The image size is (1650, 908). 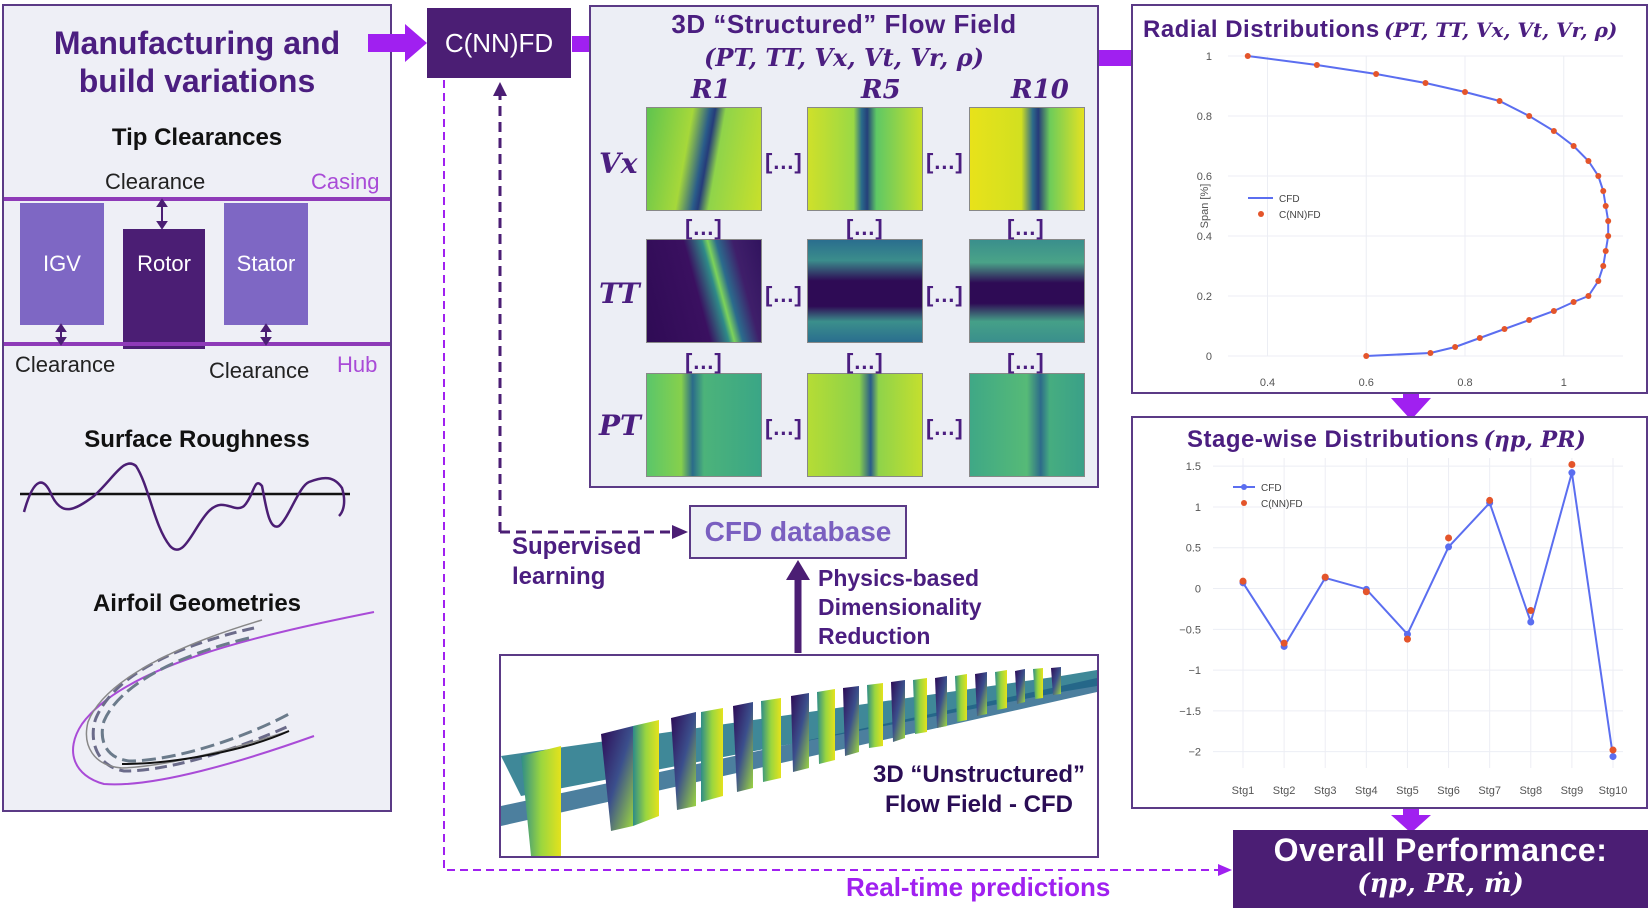 What do you see at coordinates (197, 62) in the screenshot?
I see `panel-title: Manufacturing and build variations` at bounding box center [197, 62].